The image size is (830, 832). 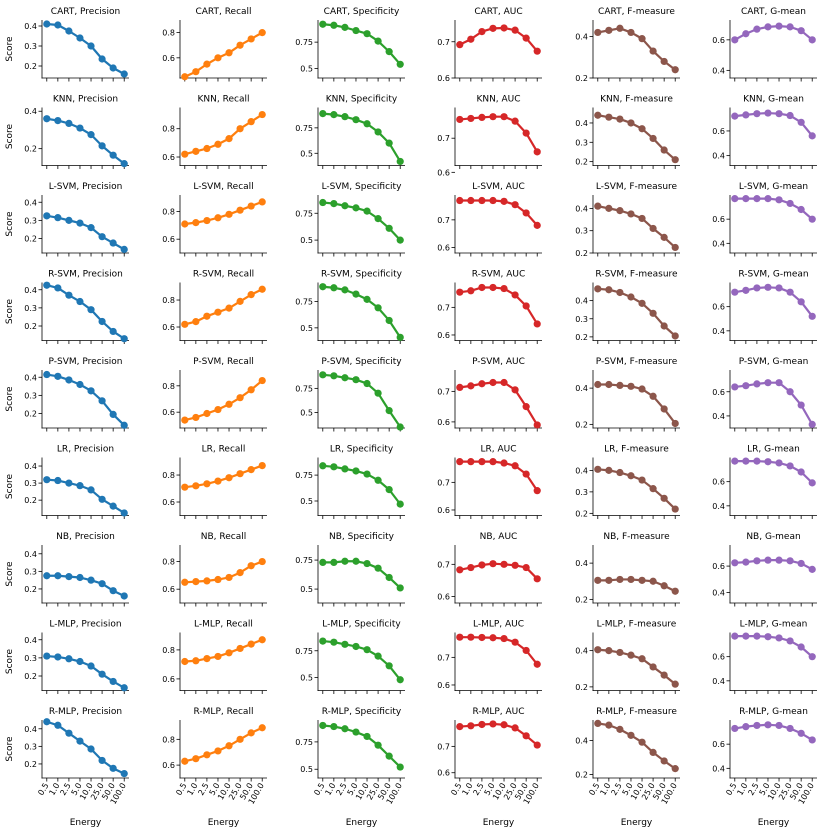 I want to click on panel-nb-precision: NB, Precision 0.2 0.3 0.4 Score, so click(x=67, y=569).